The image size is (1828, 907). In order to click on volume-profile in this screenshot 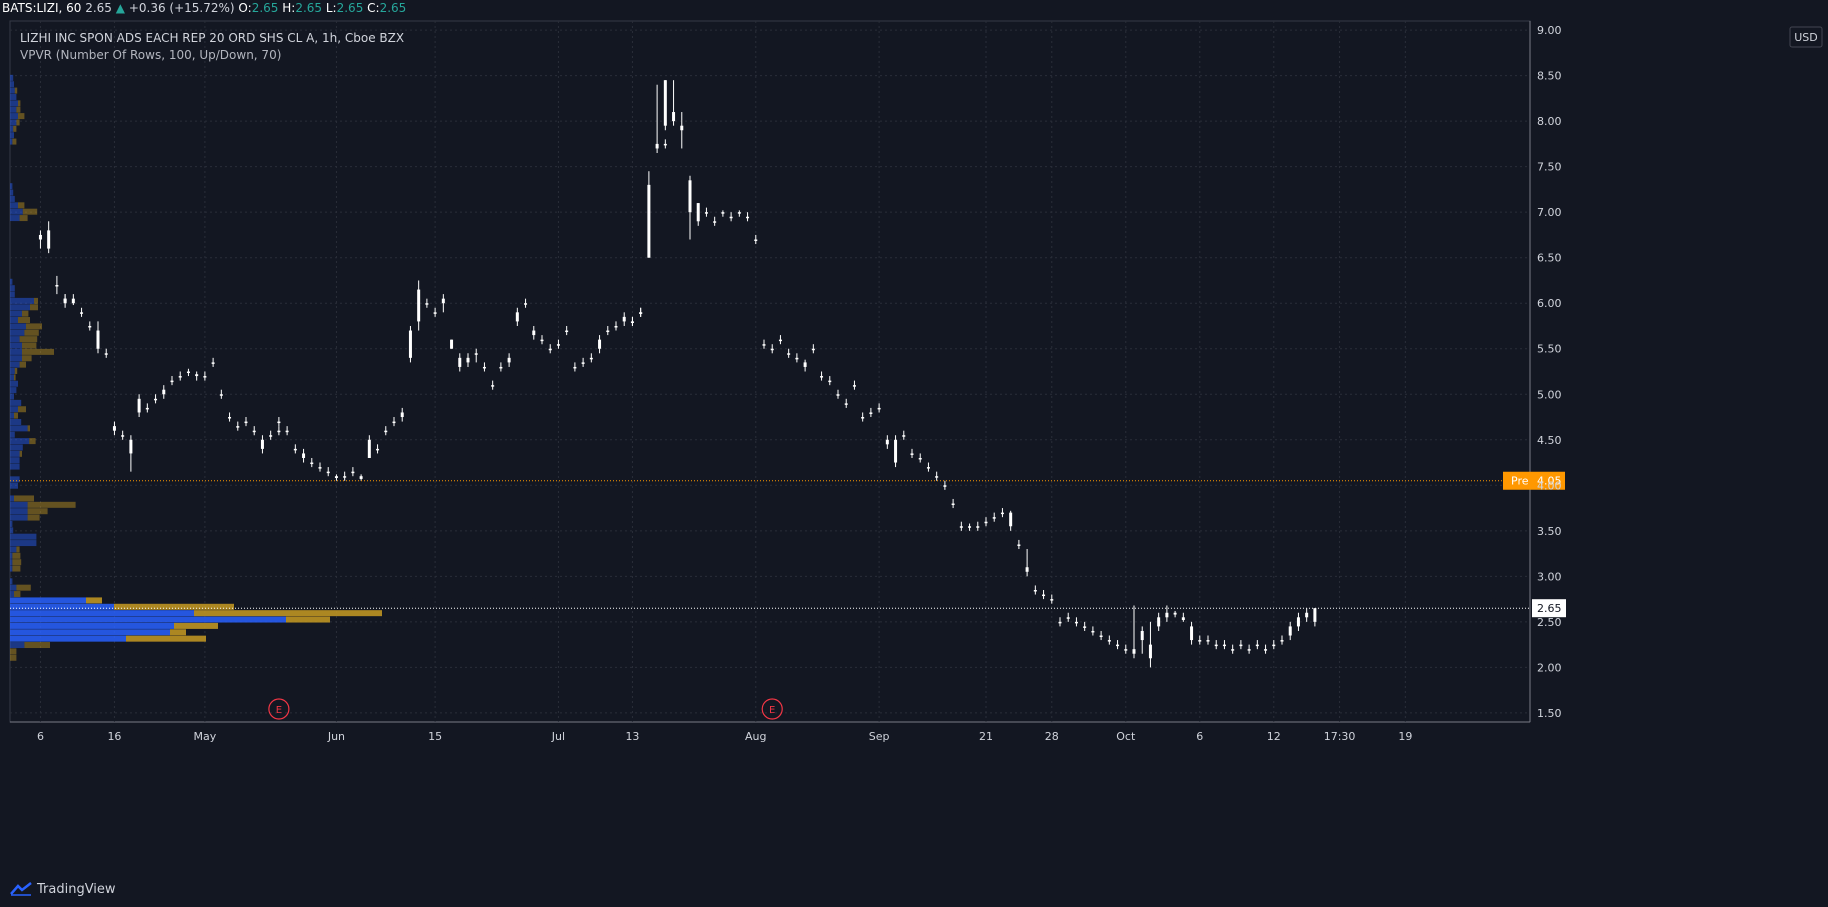, I will do `click(196, 367)`.